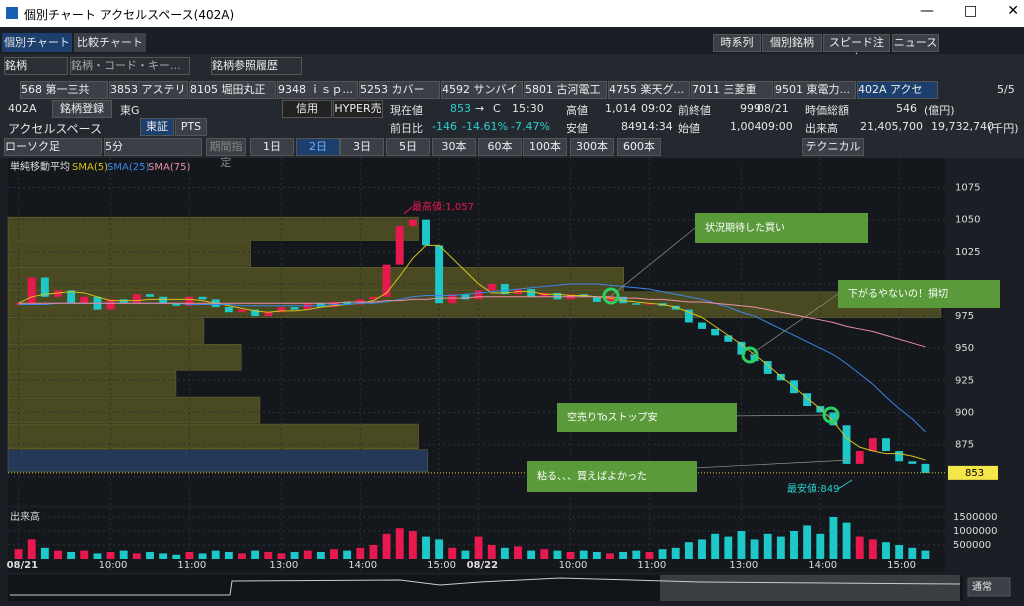 The height and width of the screenshot is (606, 1024). I want to click on exchange: PTS, so click(191, 127).